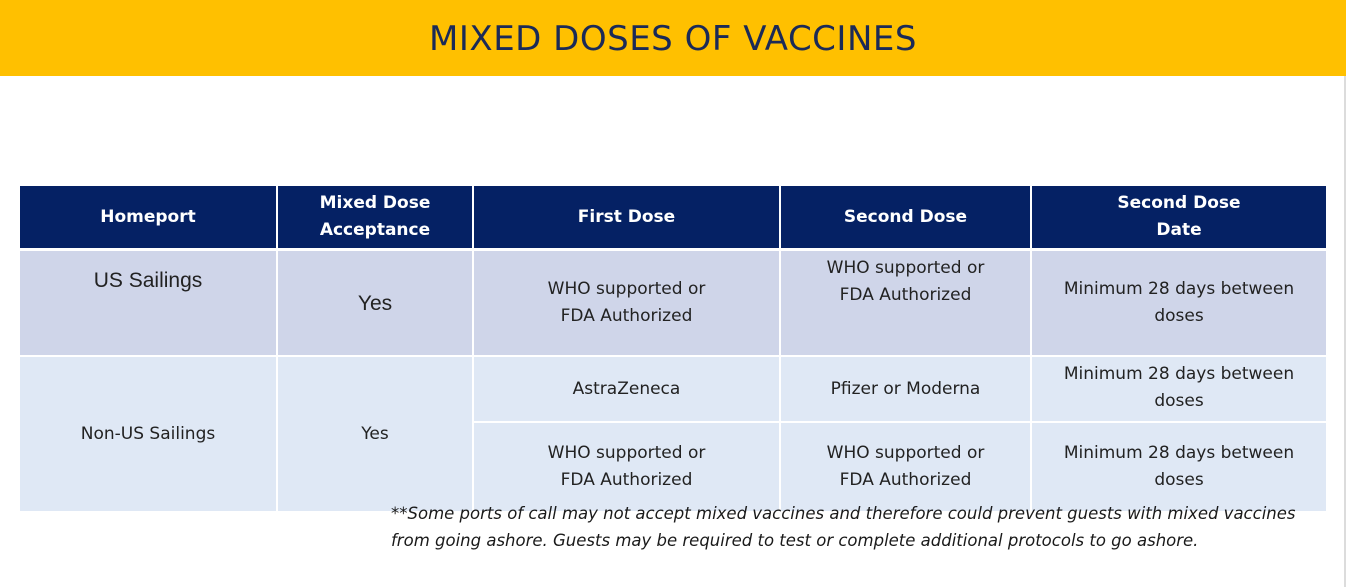 This screenshot has height=587, width=1346. Describe the element at coordinates (905, 480) in the screenshot. I see `non-us-second-dose-2-line2: FDA Authorized` at that location.